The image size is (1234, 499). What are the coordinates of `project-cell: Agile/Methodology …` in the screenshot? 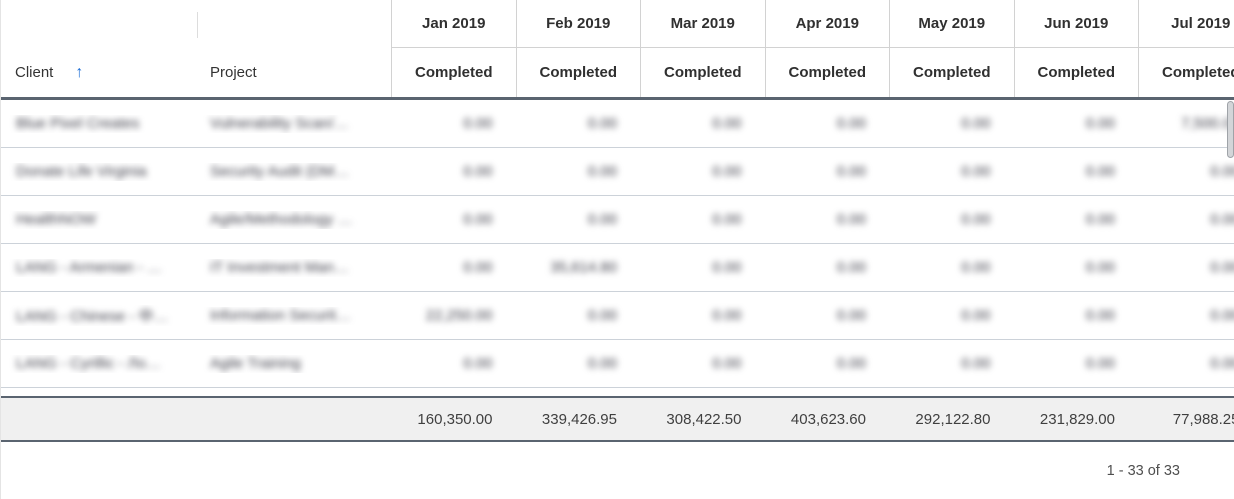 It's located at (294, 220).